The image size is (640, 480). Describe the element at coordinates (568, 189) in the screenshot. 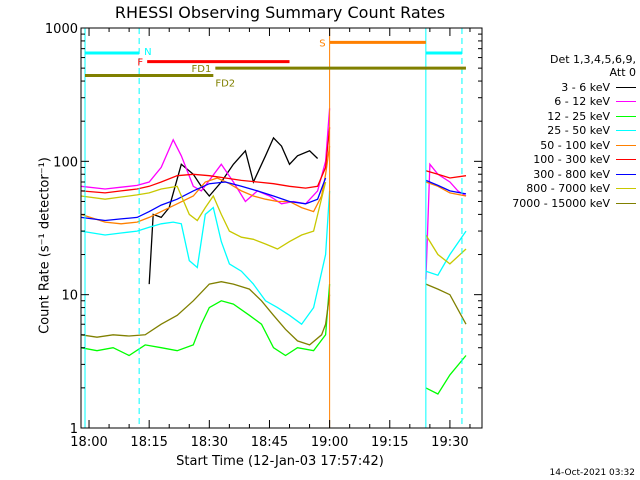

I see `legend-item-label: 800 - 7000 keV` at that location.